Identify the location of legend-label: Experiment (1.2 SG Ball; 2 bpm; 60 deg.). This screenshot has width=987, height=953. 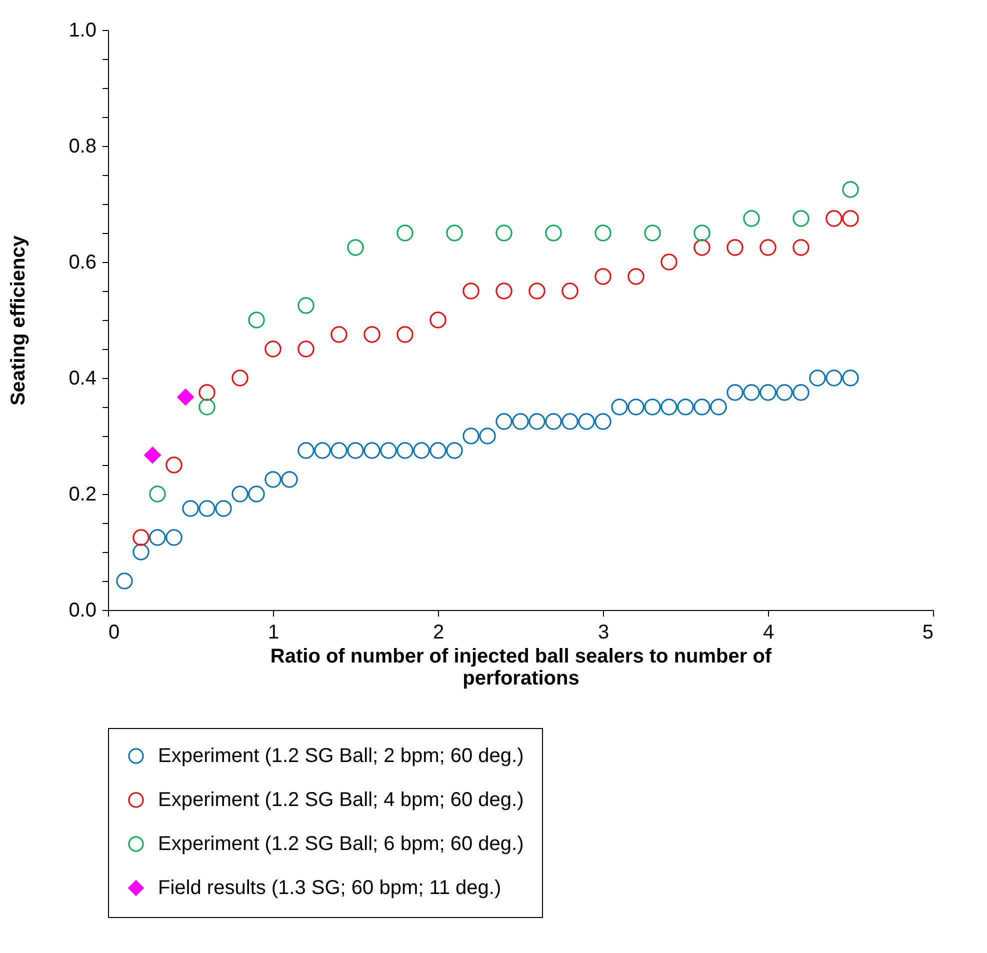
(341, 756).